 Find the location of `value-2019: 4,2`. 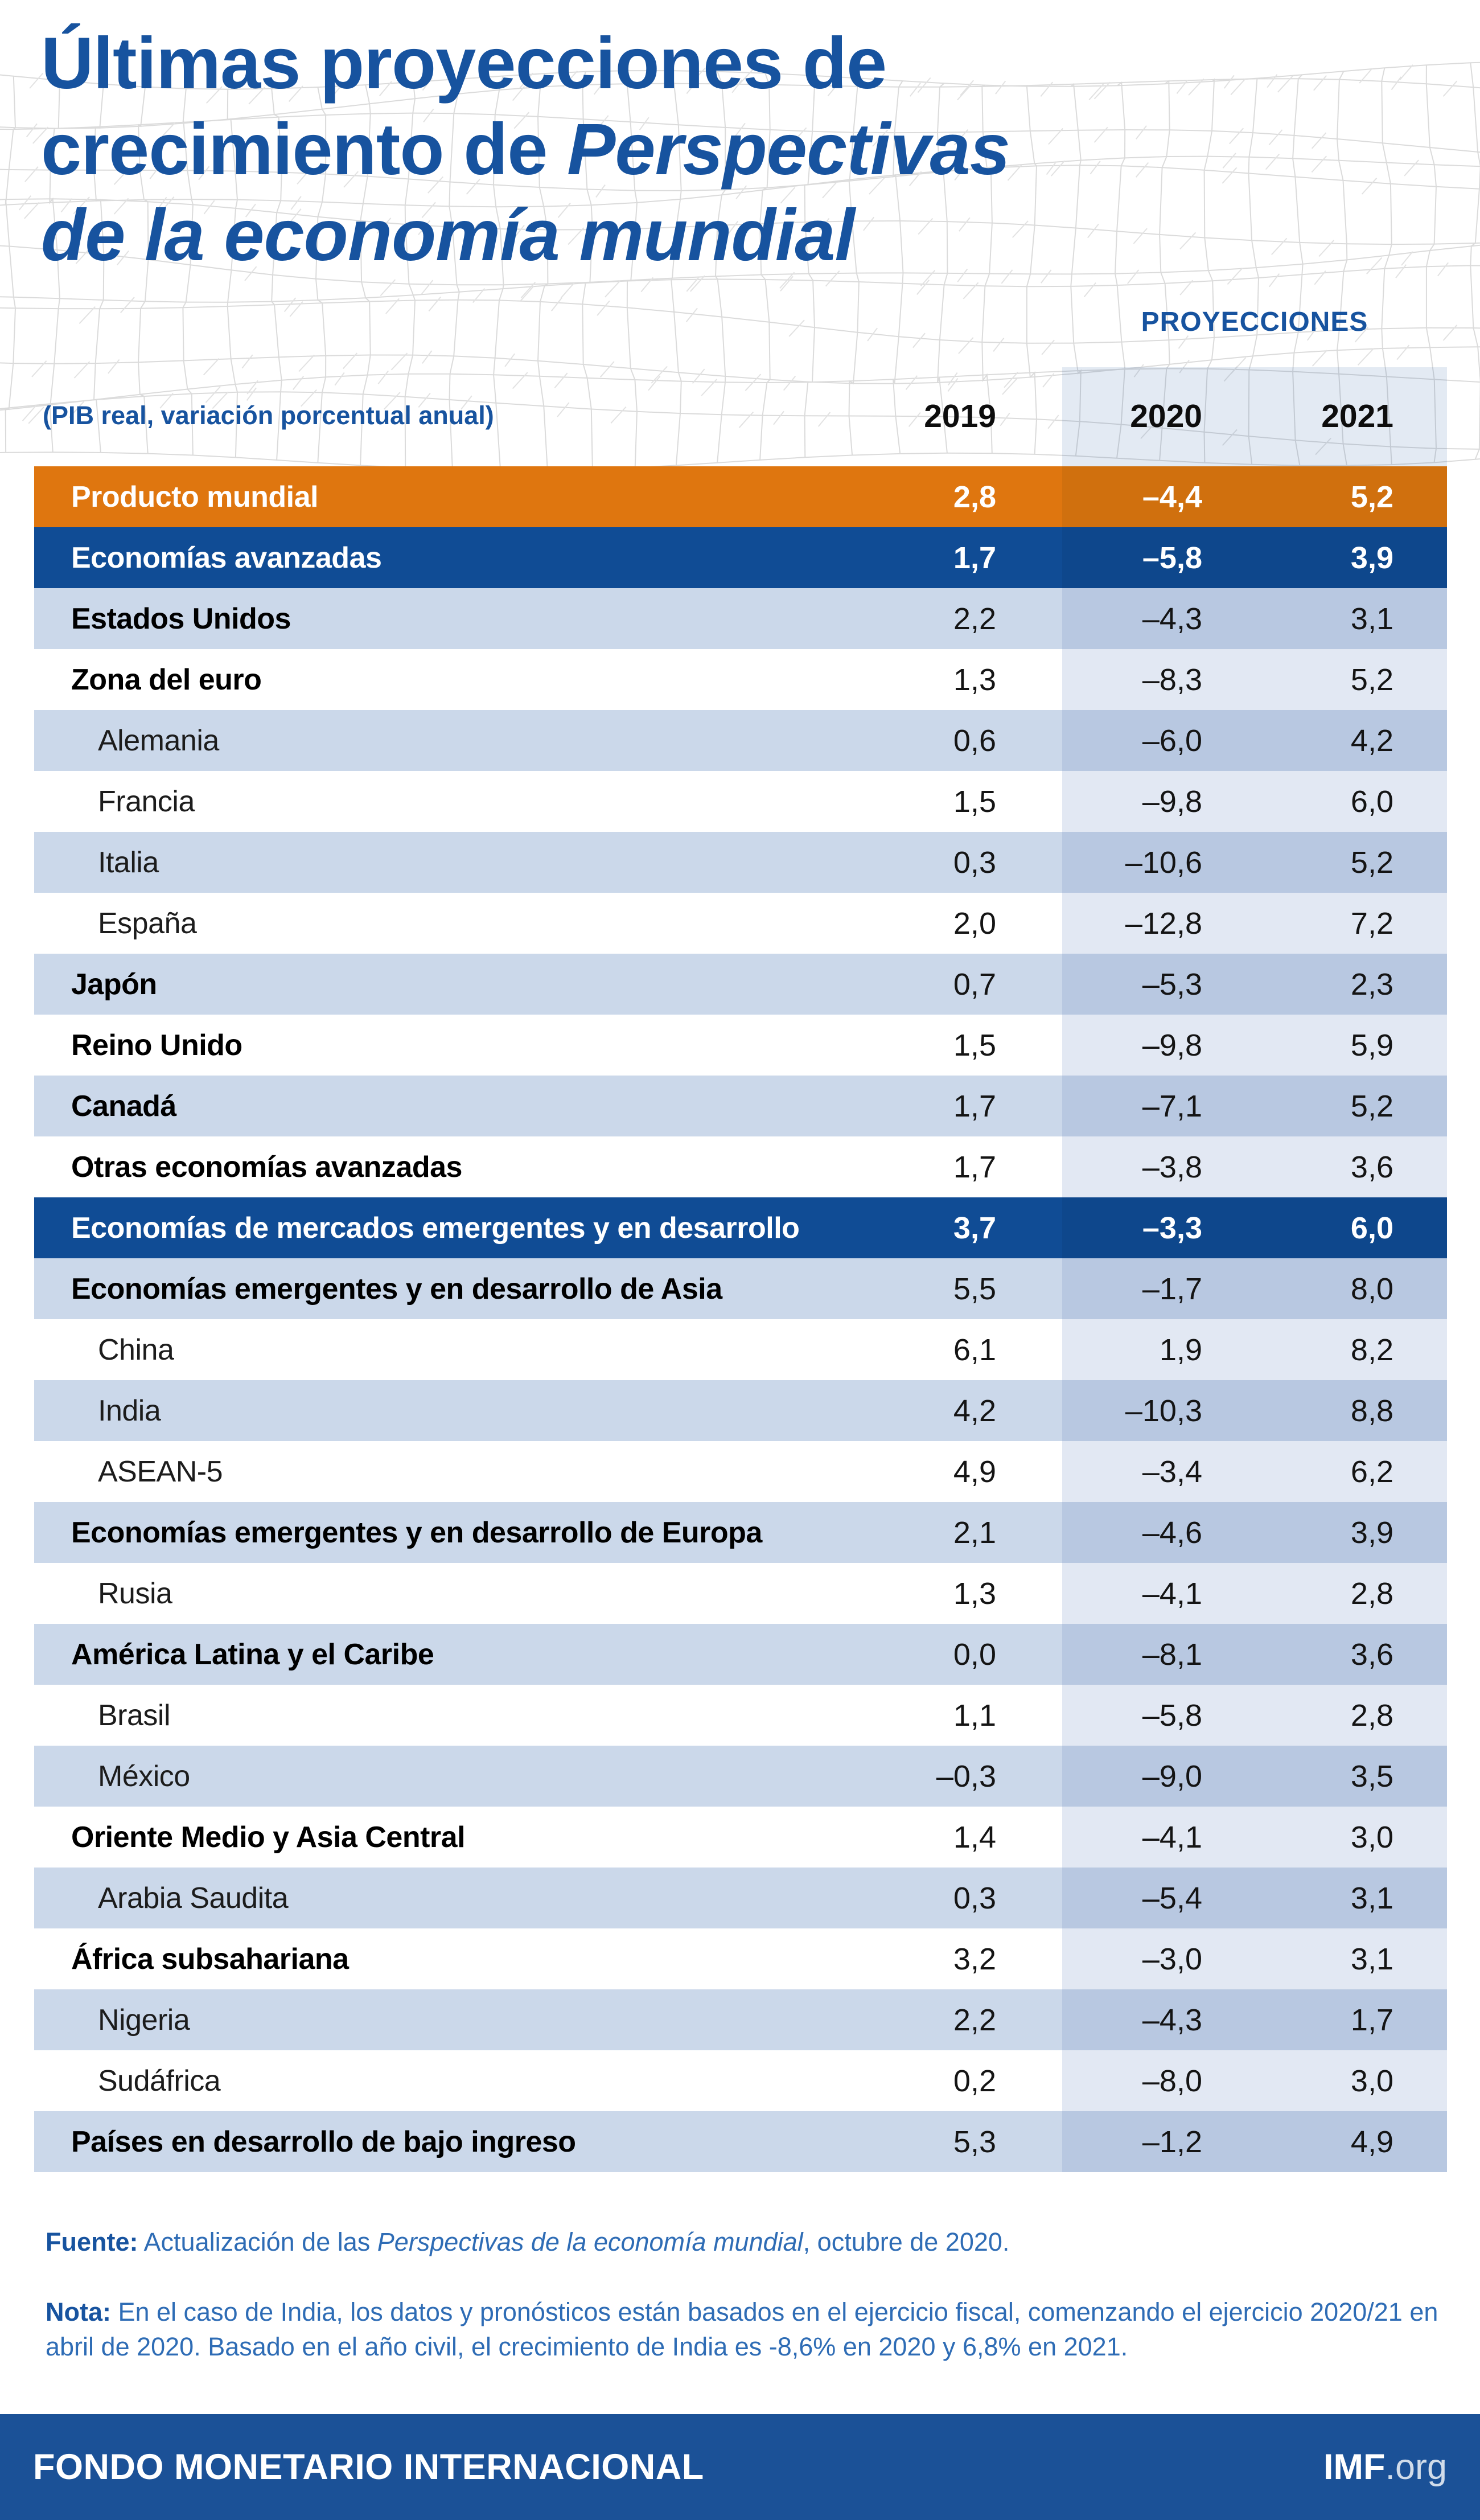

value-2019: 4,2 is located at coordinates (974, 1411).